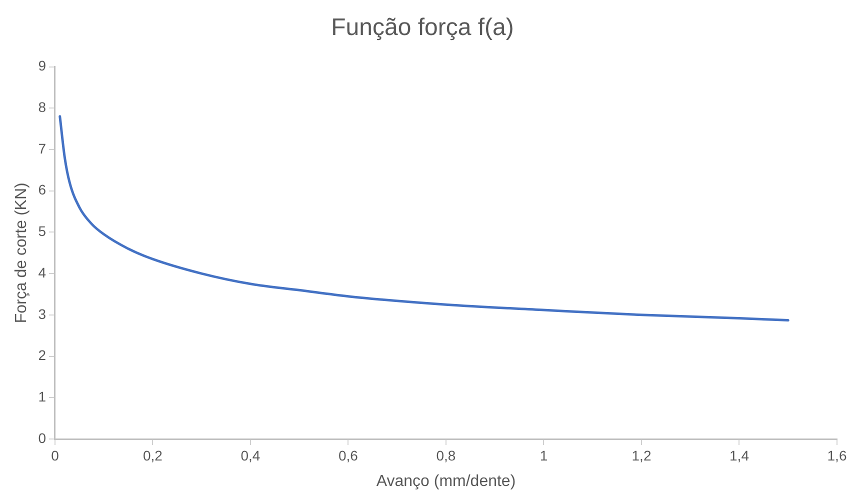 Image resolution: width=861 pixels, height=499 pixels. I want to click on y-tick-label: 0, so click(42, 438).